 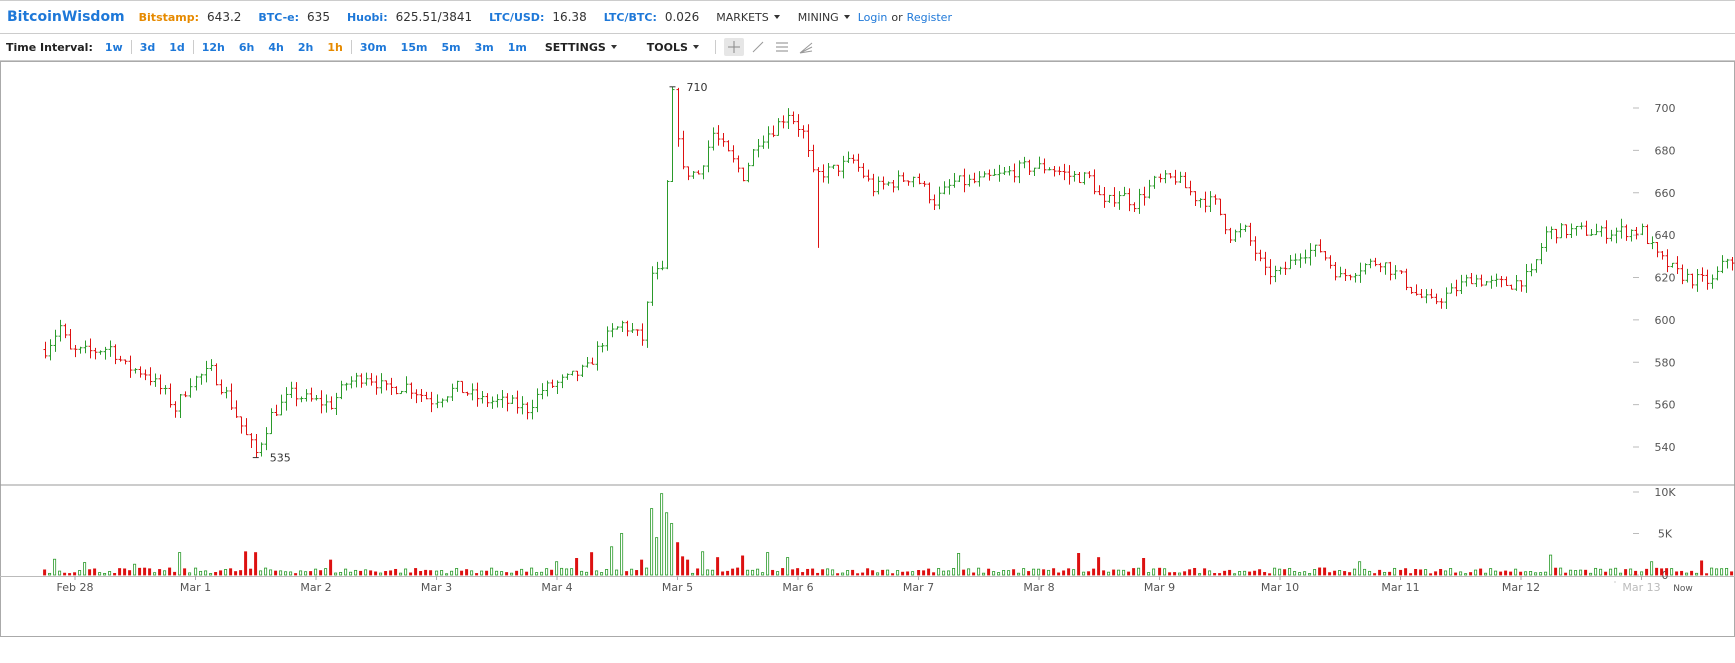 What do you see at coordinates (351, 47) in the screenshot?
I see `interval-separator` at bounding box center [351, 47].